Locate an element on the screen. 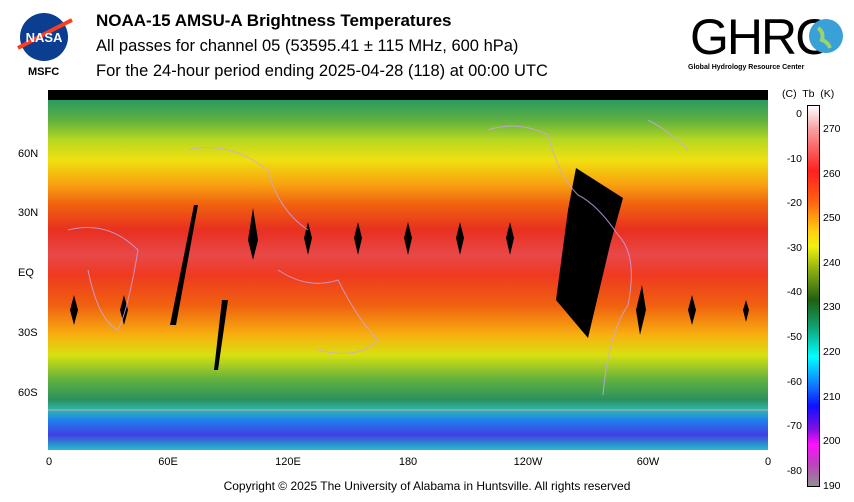 The height and width of the screenshot is (502, 854). kelvin-tick-label: 270 is located at coordinates (832, 129).